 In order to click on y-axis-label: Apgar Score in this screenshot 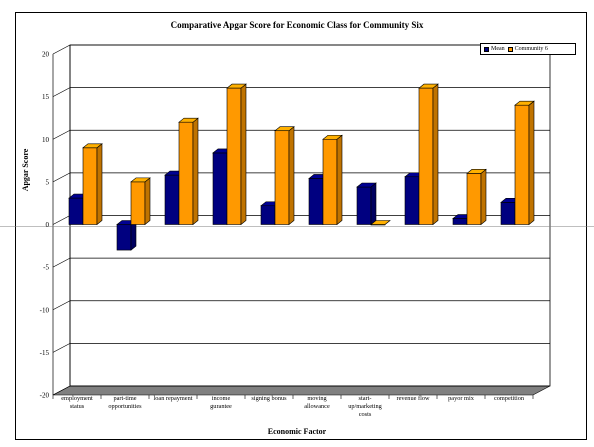, I will do `click(25, 170)`.